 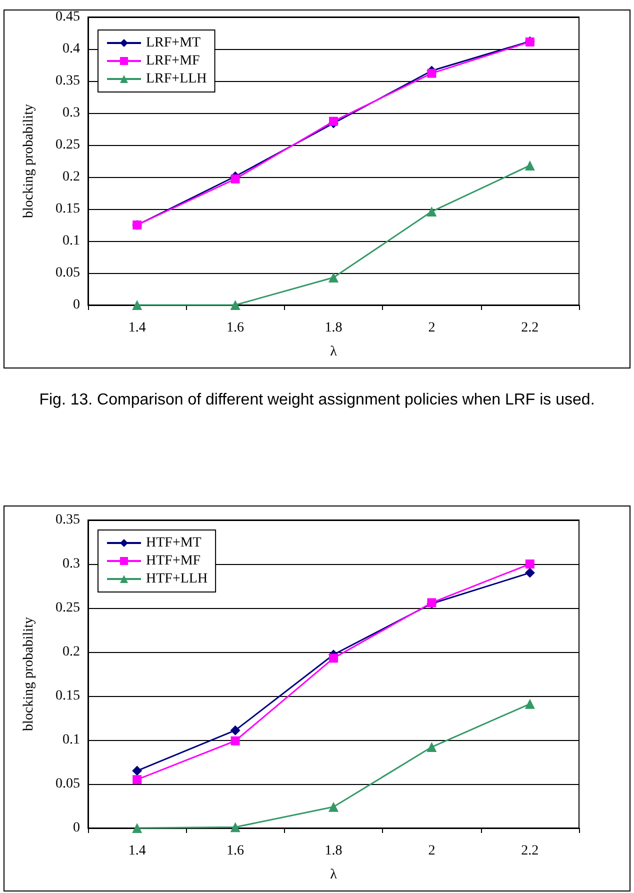 I want to click on legend-label: HTF+MT, so click(x=174, y=543).